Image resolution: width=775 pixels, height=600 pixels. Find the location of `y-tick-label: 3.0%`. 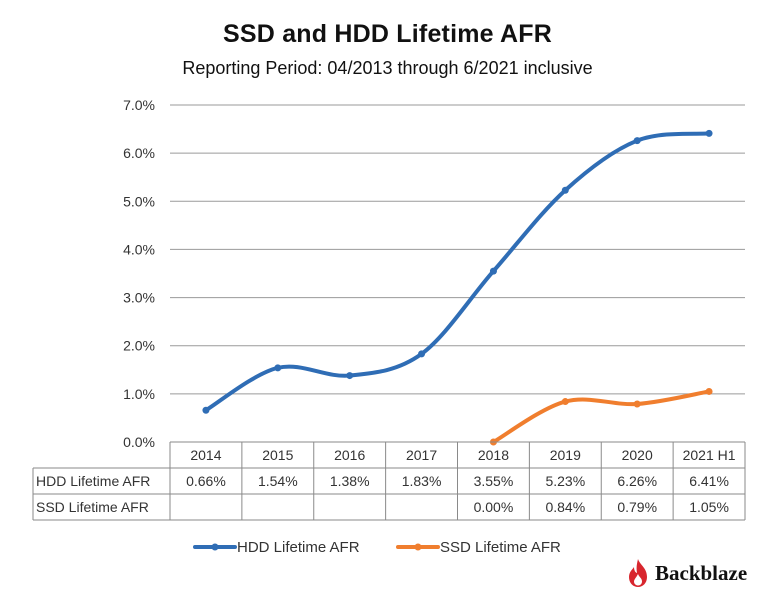

y-tick-label: 3.0% is located at coordinates (139, 298).